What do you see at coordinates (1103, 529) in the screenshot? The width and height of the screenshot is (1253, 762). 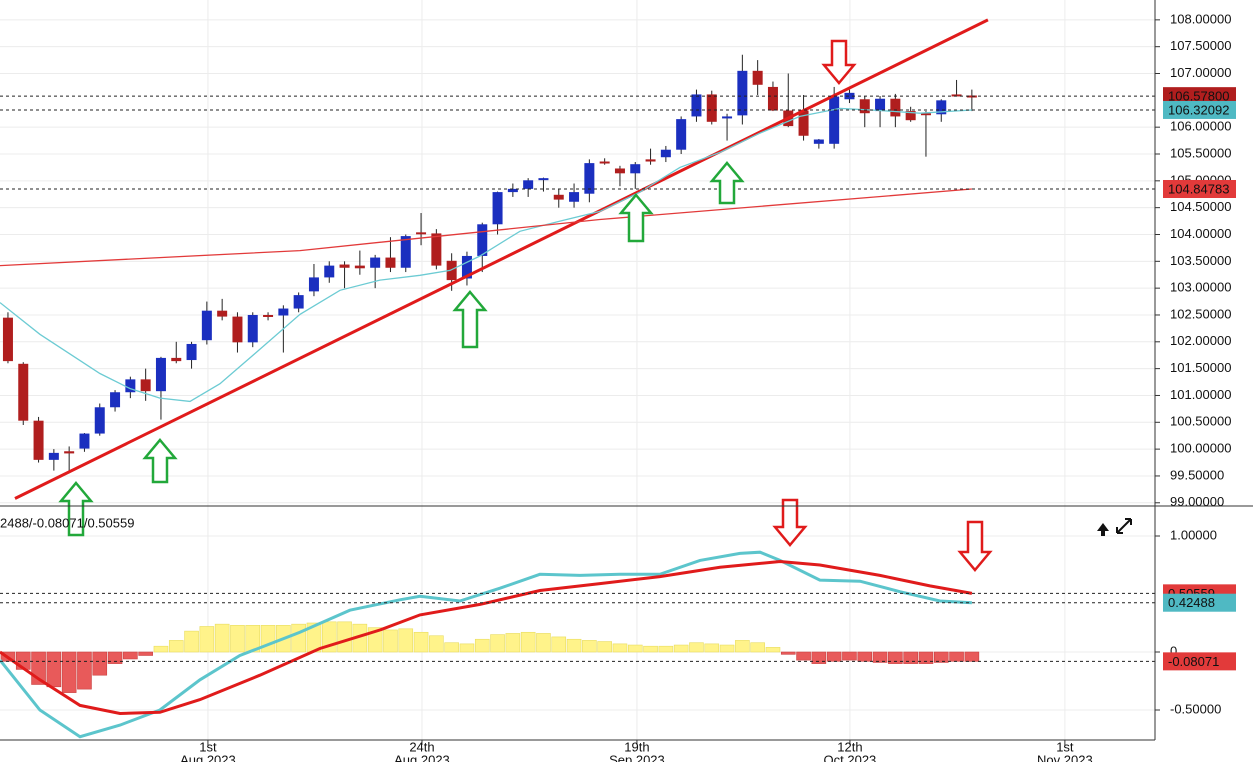 I see `move-up-icon` at bounding box center [1103, 529].